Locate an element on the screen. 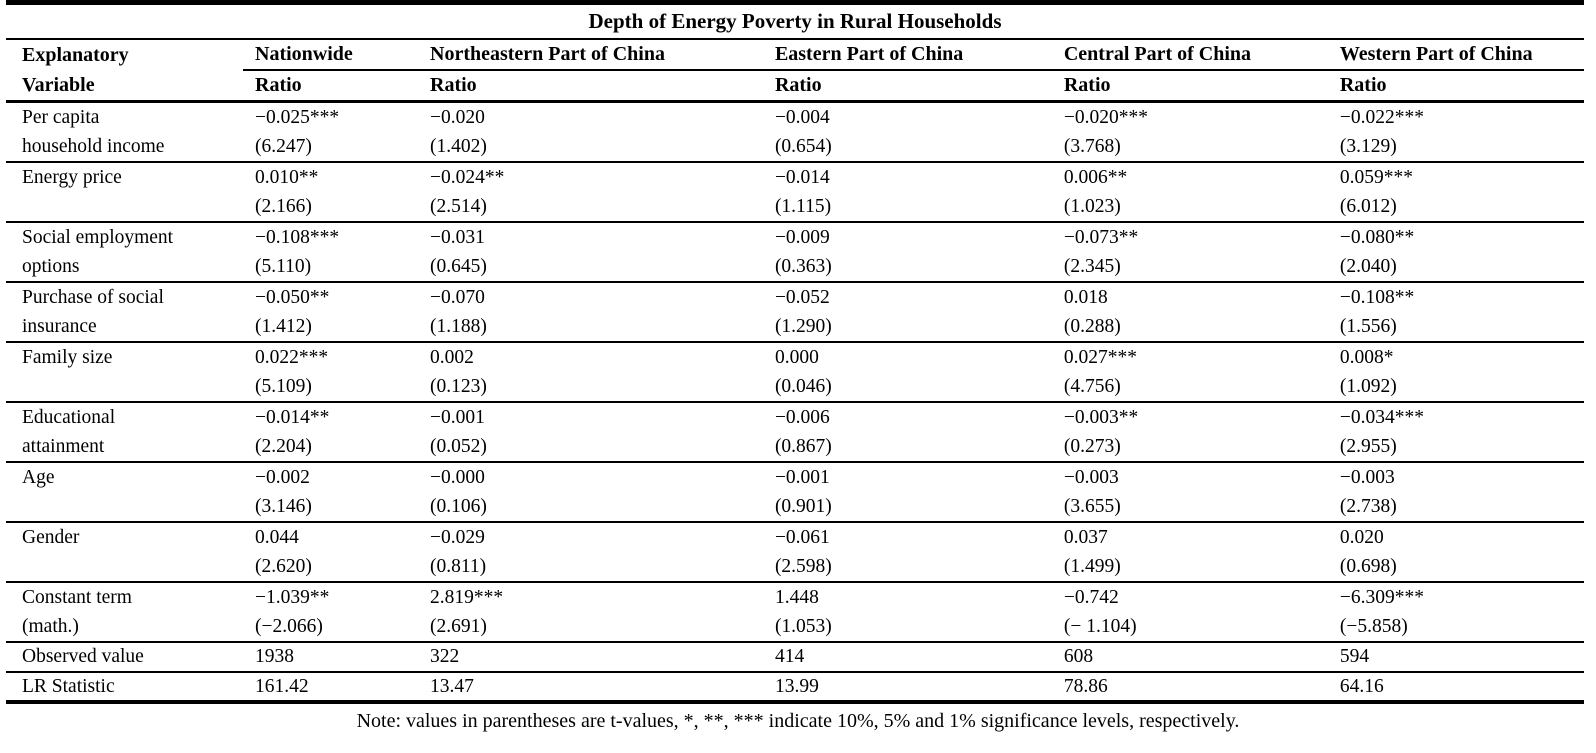 This screenshot has height=753, width=1596. row-observed-value: Observed value 1938 322 414 608 594 is located at coordinates (795, 657).